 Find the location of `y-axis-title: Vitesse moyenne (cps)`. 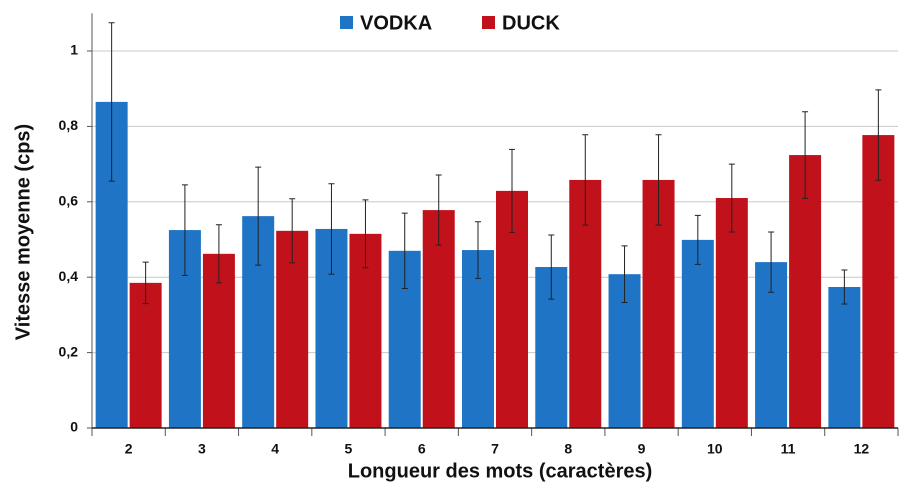

y-axis-title: Vitesse moyenne (cps) is located at coordinates (23, 232).